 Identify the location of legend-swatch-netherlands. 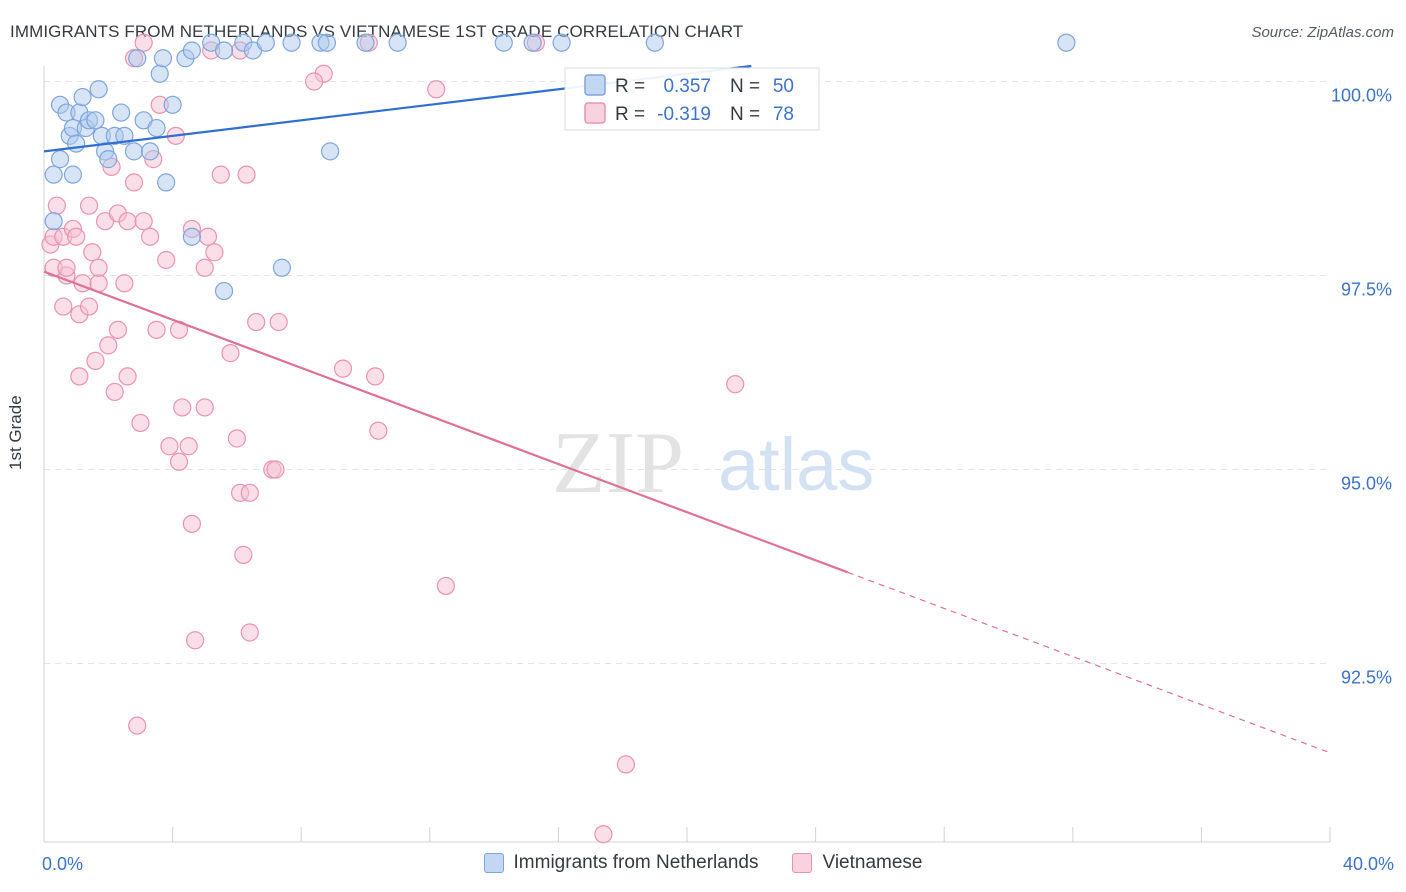
(595, 85).